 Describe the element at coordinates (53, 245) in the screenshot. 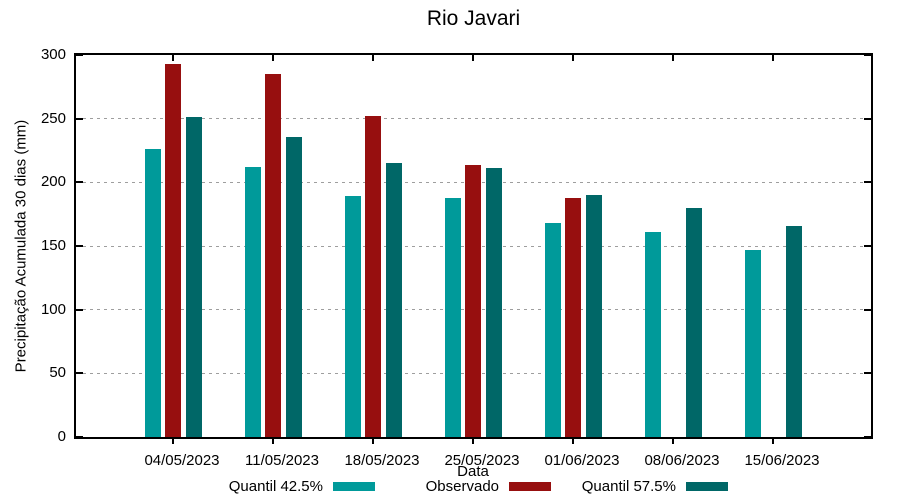

I see `y-tick-label: 150` at that location.